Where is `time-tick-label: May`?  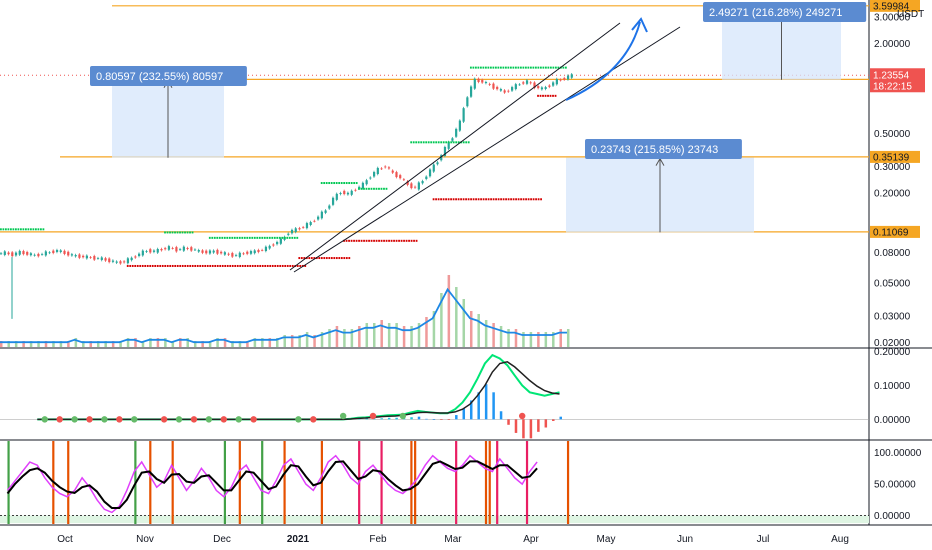
time-tick-label: May is located at coordinates (606, 539).